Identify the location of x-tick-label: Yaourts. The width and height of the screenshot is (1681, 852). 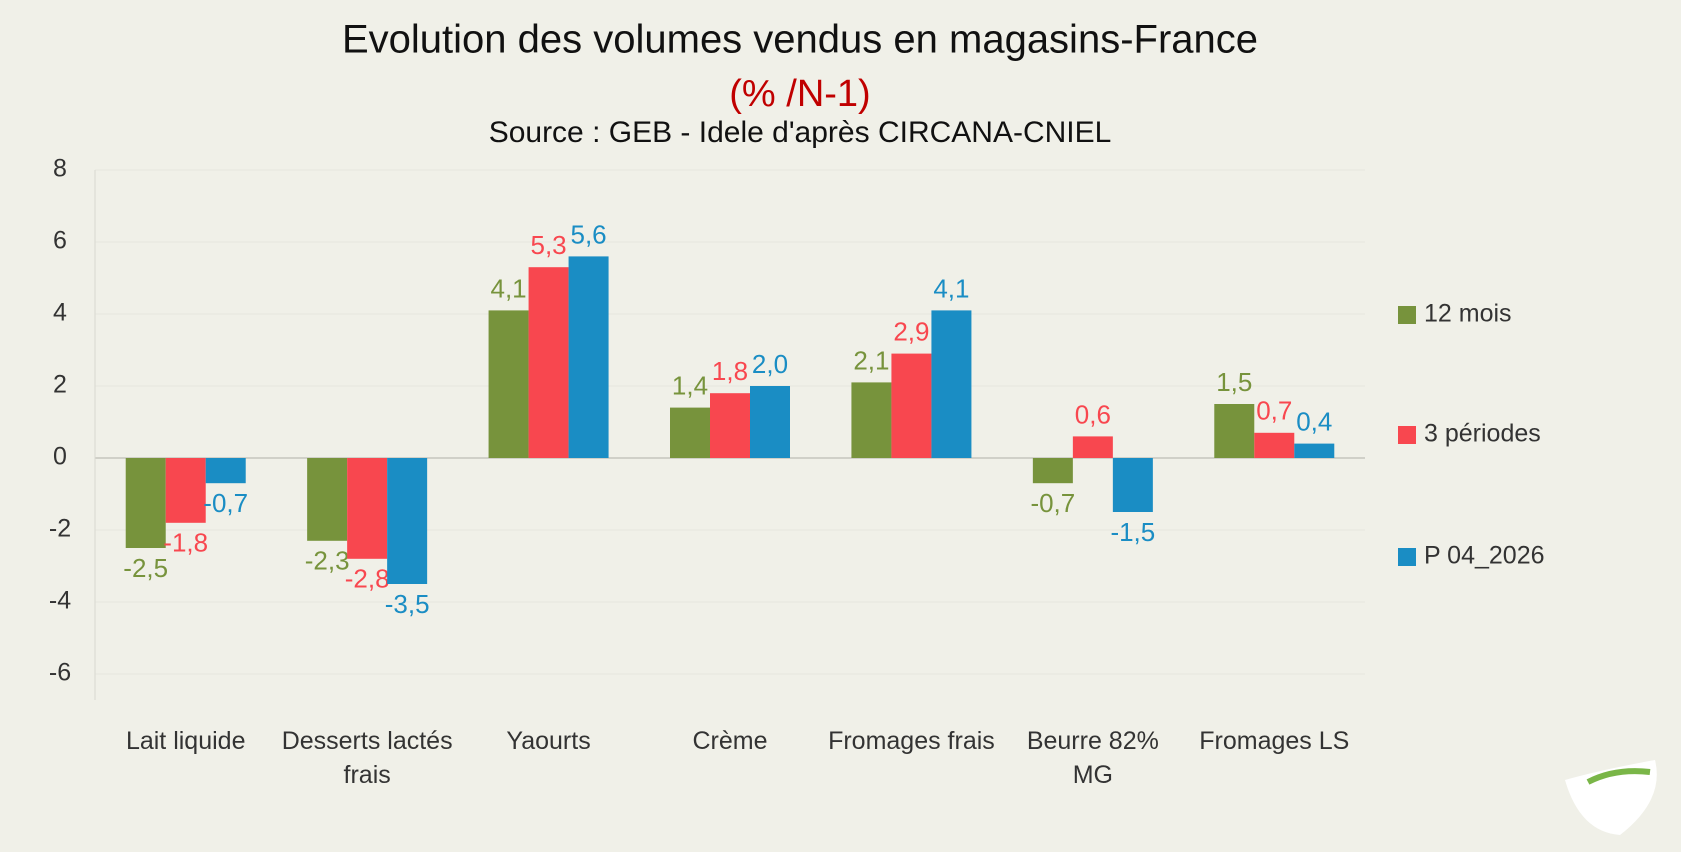
(548, 741).